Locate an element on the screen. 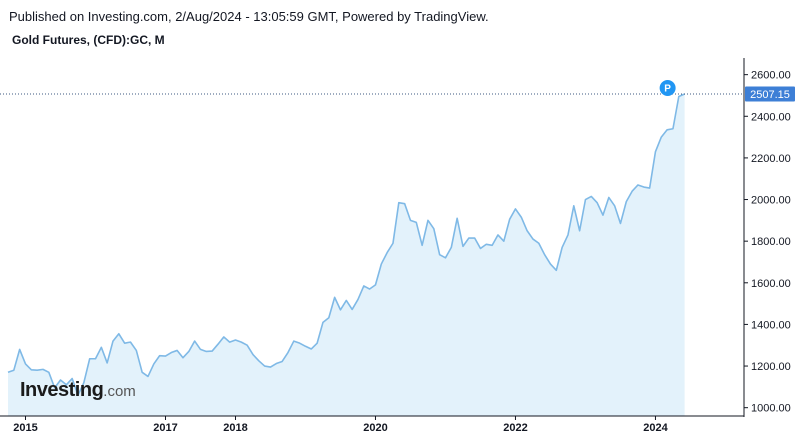 This screenshot has width=800, height=439. investing-logo: Investing.com is located at coordinates (78, 390).